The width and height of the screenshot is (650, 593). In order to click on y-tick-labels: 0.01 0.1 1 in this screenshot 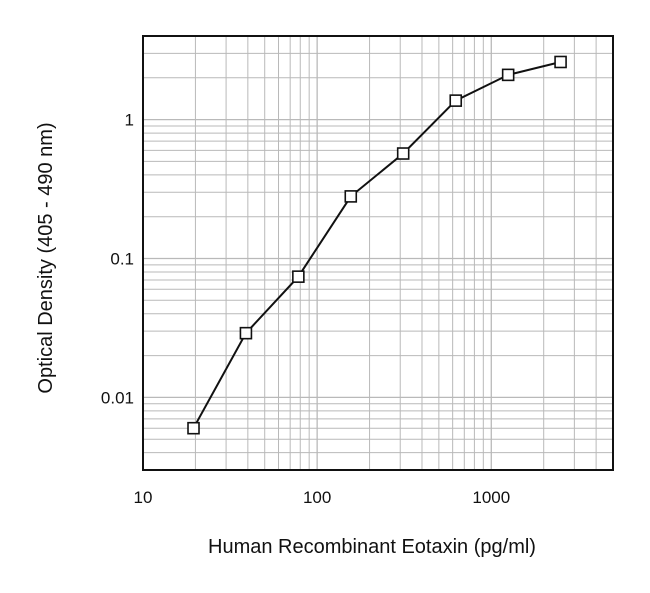, I will do `click(117, 259)`.